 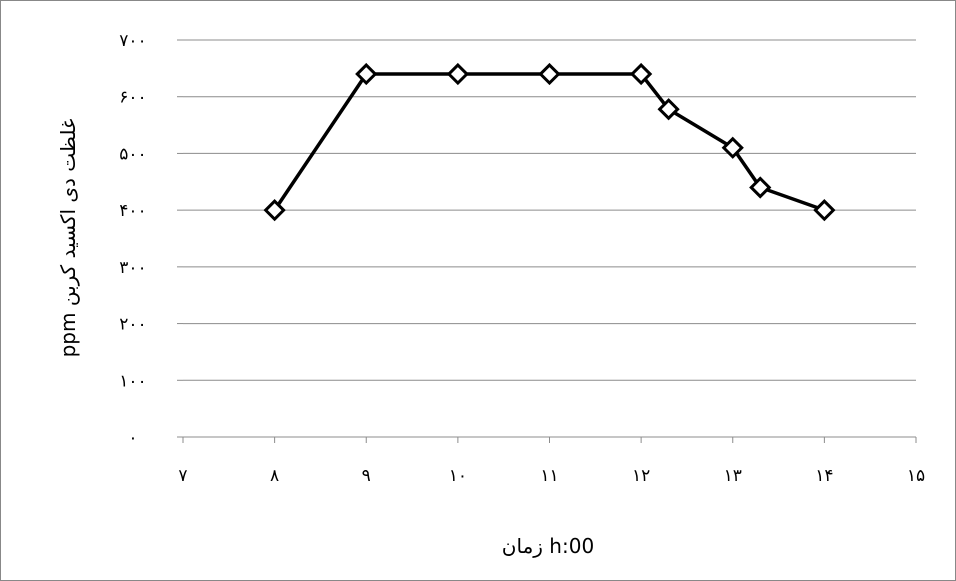 I want to click on x-tick-label: ۱۲, so click(x=641, y=476).